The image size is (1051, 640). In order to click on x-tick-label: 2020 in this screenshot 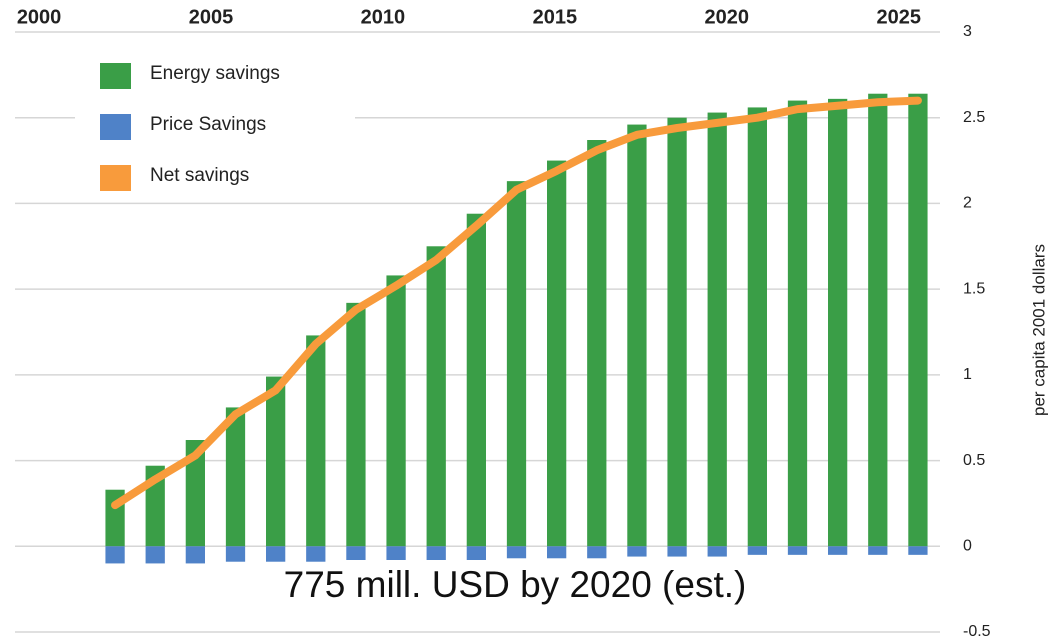, I will do `click(727, 17)`.